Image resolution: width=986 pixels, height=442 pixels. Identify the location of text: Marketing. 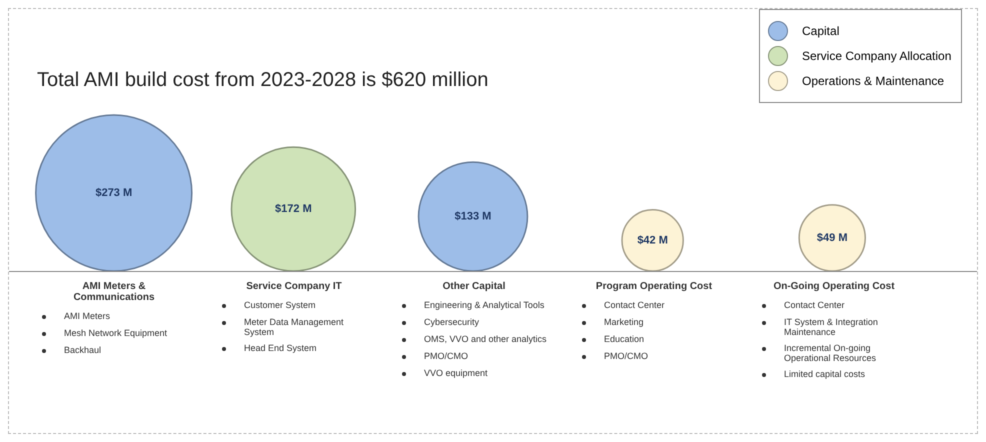
(624, 322).